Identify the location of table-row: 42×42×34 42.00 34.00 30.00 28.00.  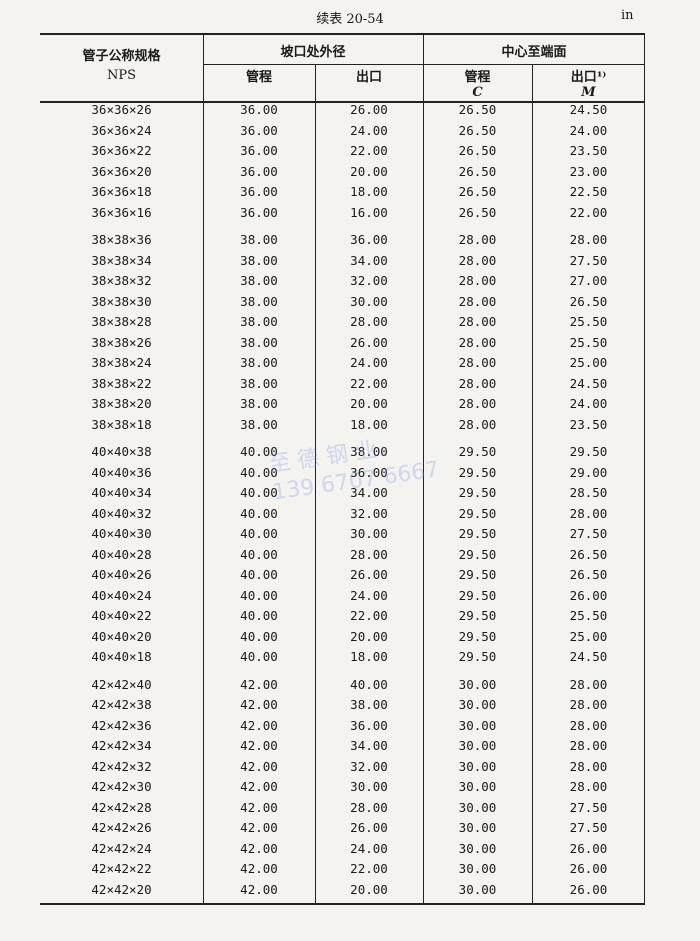
(342, 748).